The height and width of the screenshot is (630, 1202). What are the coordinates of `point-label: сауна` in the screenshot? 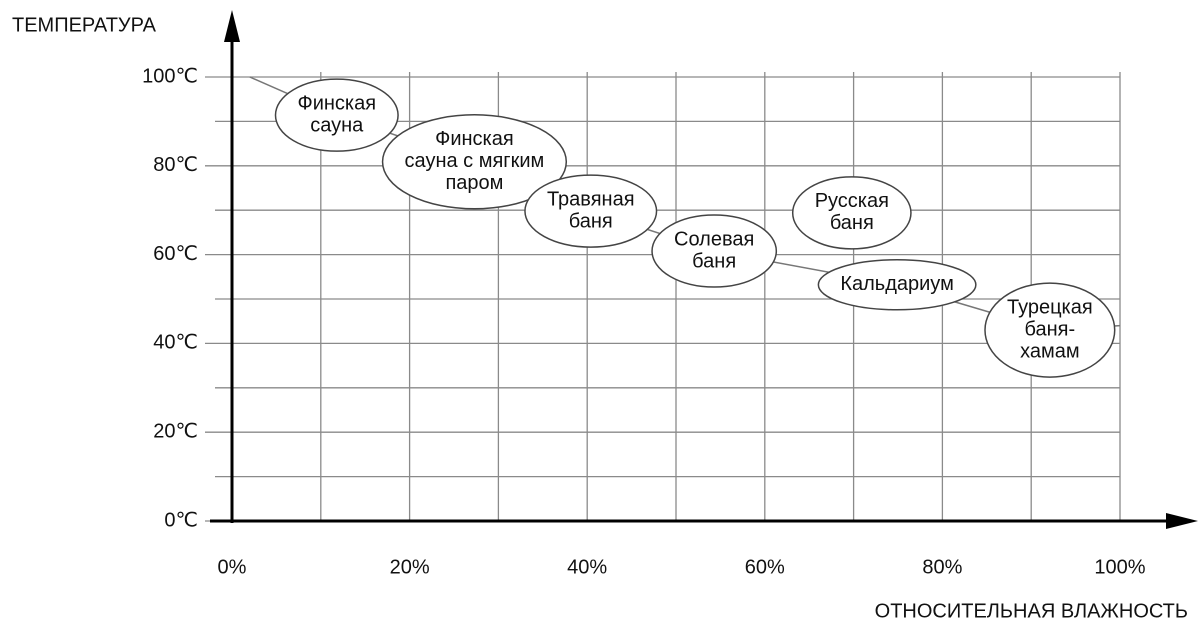 It's located at (337, 125).